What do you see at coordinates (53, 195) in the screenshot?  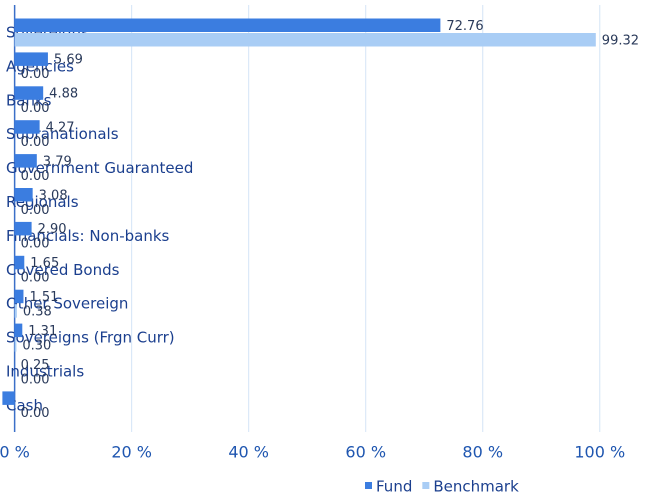 I see `value-label: 3.08` at bounding box center [53, 195].